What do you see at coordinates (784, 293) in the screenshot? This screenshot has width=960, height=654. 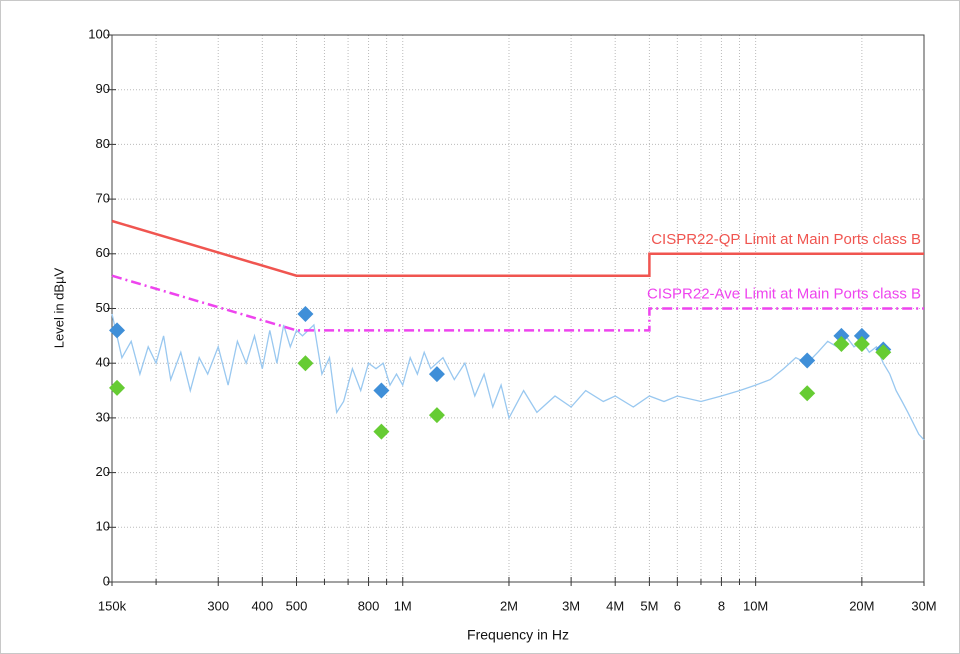 I see `limit-label: CISPR22-Ave Limit at Main Ports class B` at bounding box center [784, 293].